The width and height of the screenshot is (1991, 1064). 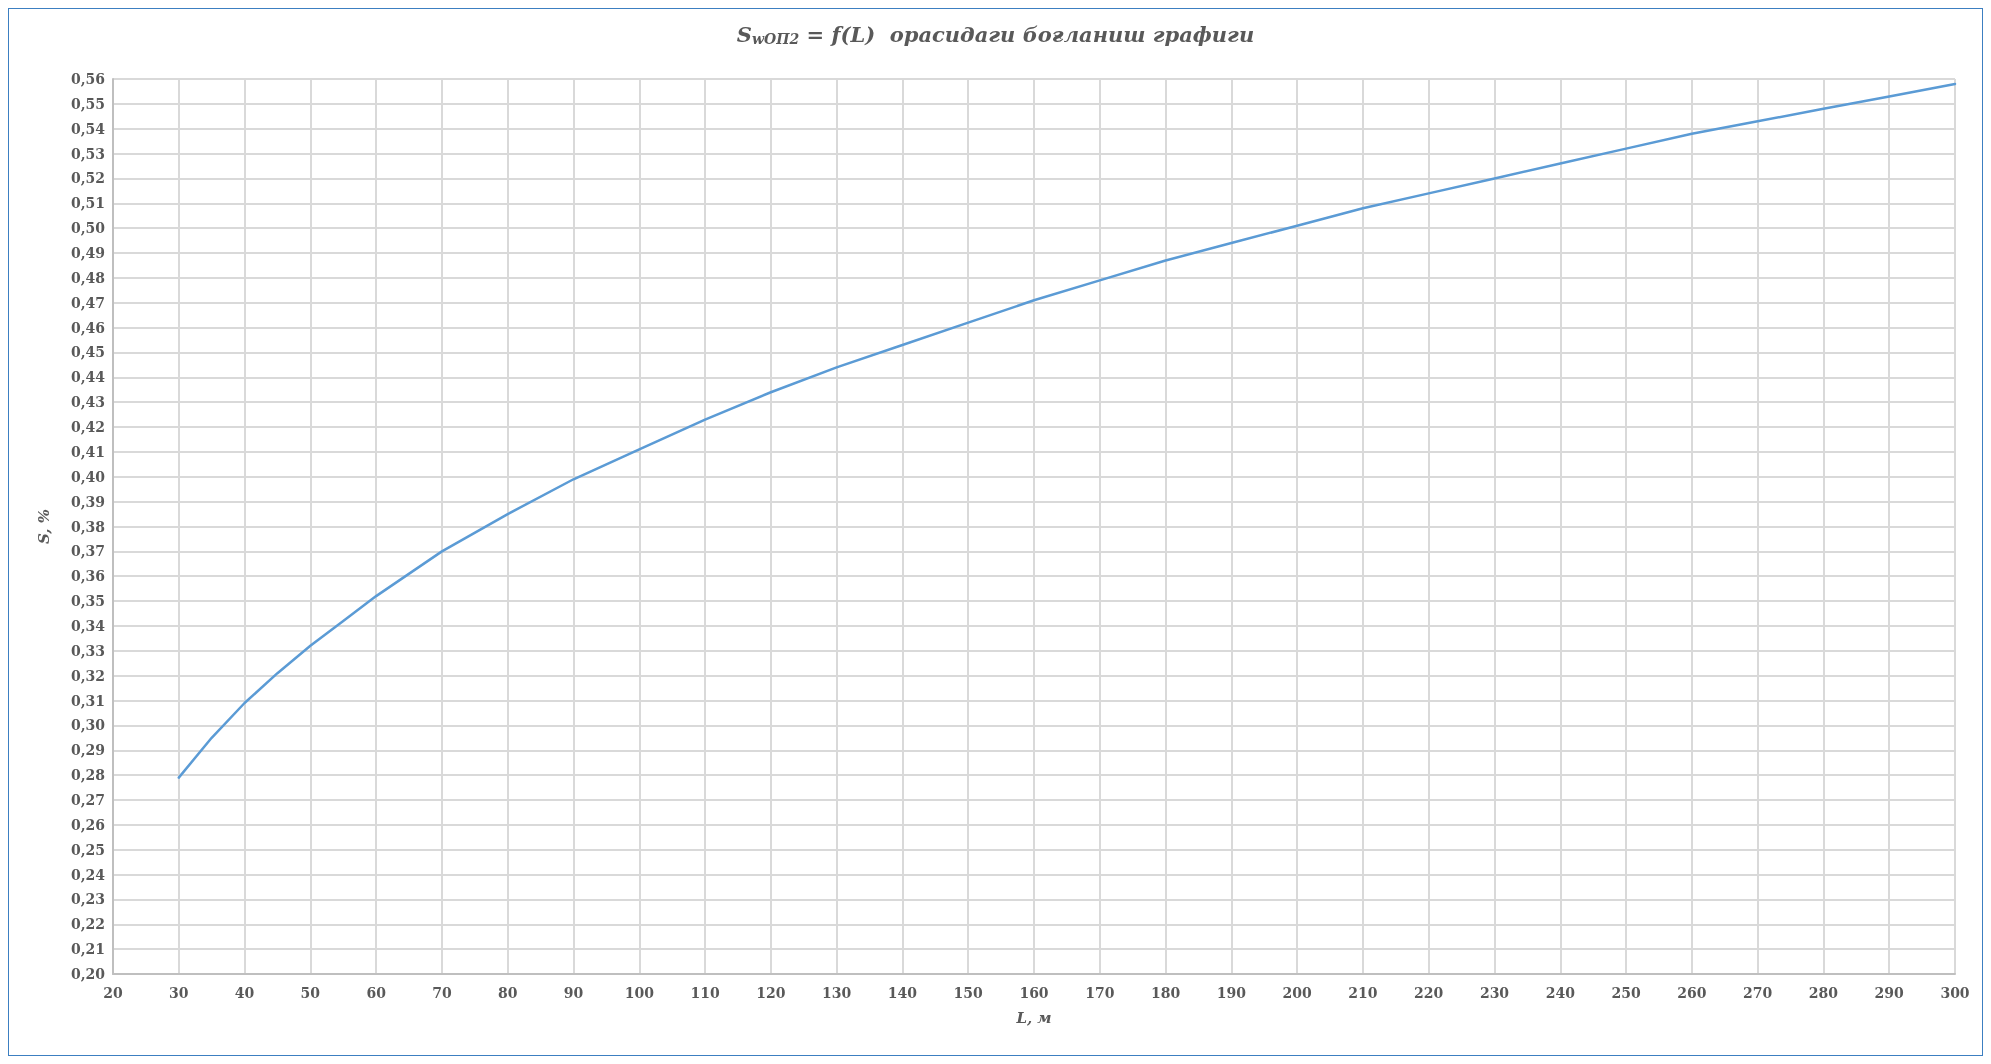 I want to click on y-tick-label: 0,50, so click(x=88, y=228).